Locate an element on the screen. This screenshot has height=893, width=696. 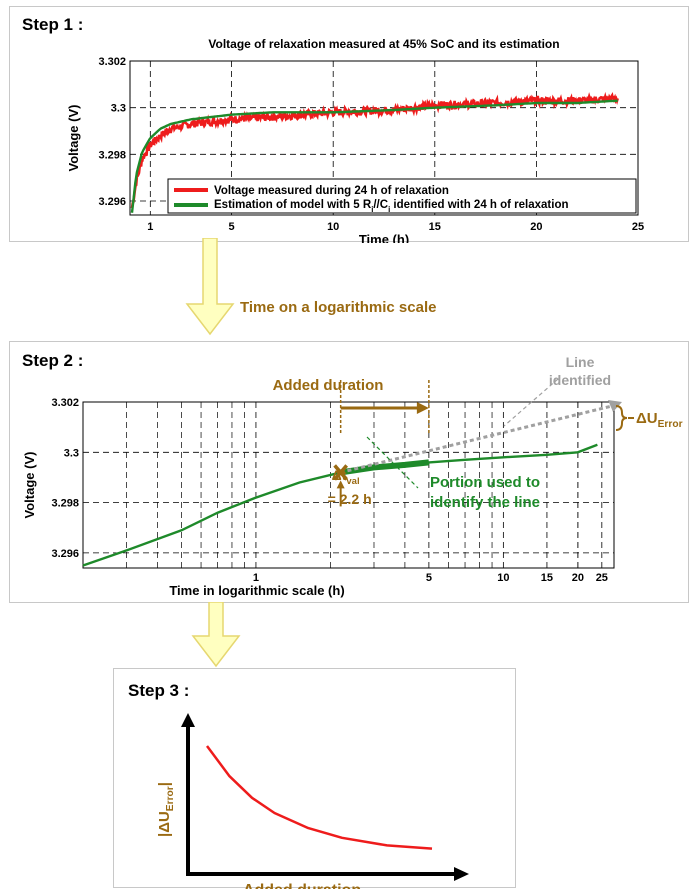
line-identified-label-2: identified is located at coordinates (580, 380).